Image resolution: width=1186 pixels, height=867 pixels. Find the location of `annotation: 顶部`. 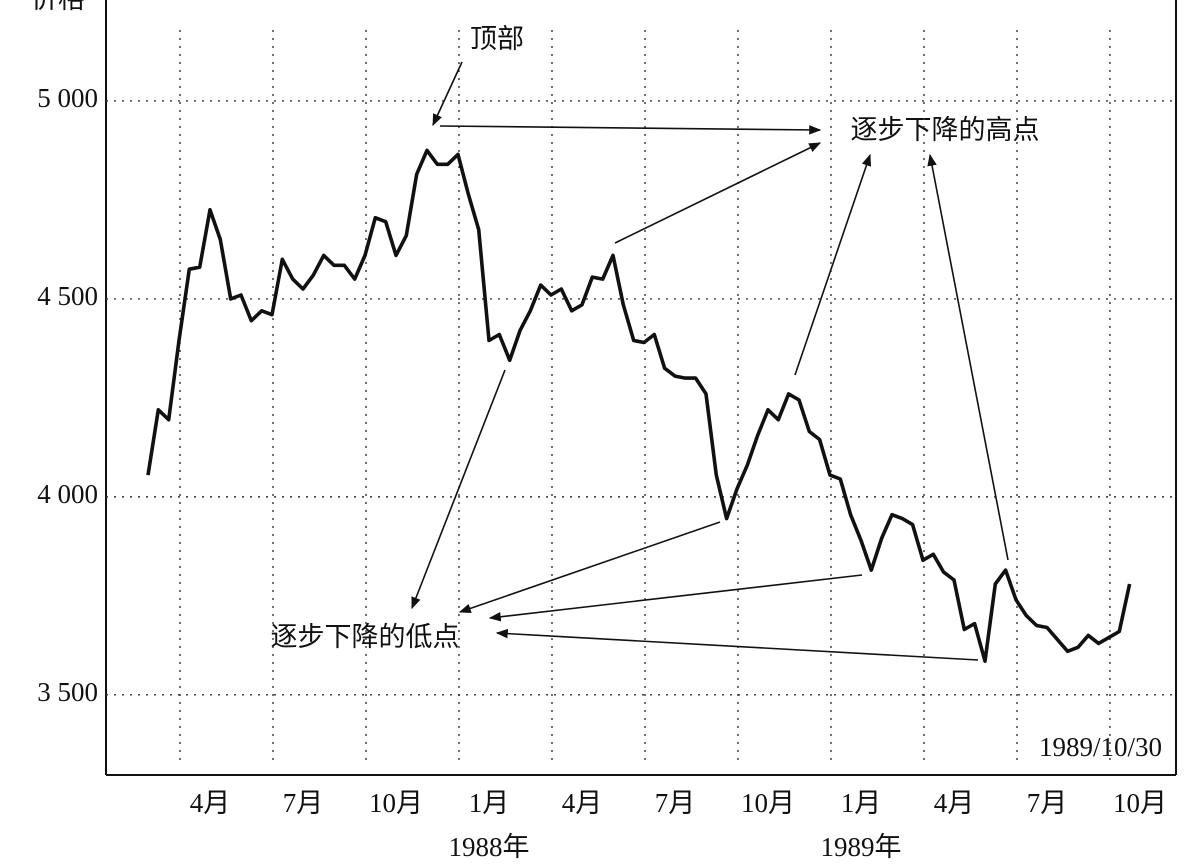

annotation: 顶部 is located at coordinates (497, 39).